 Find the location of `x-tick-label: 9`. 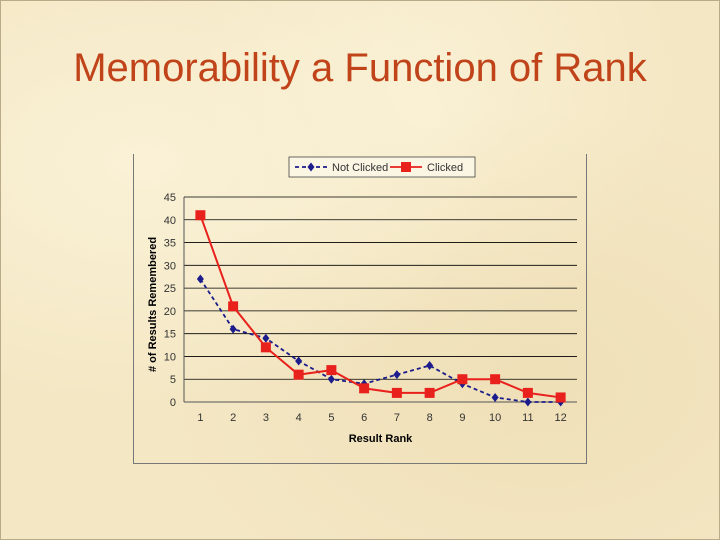

x-tick-label: 9 is located at coordinates (462, 418).